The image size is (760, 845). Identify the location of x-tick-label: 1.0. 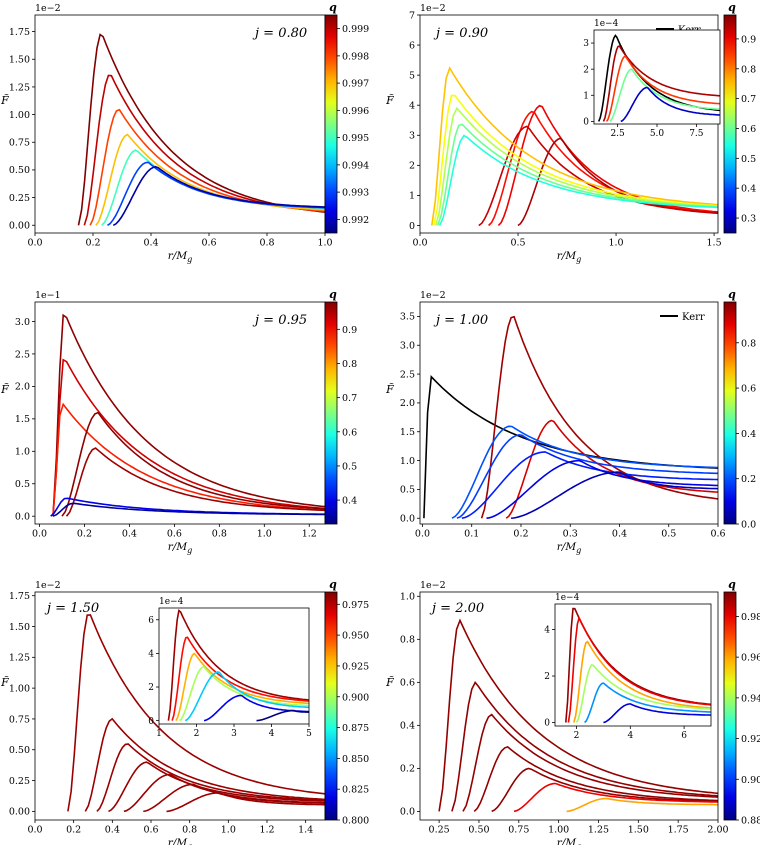
(615, 243).